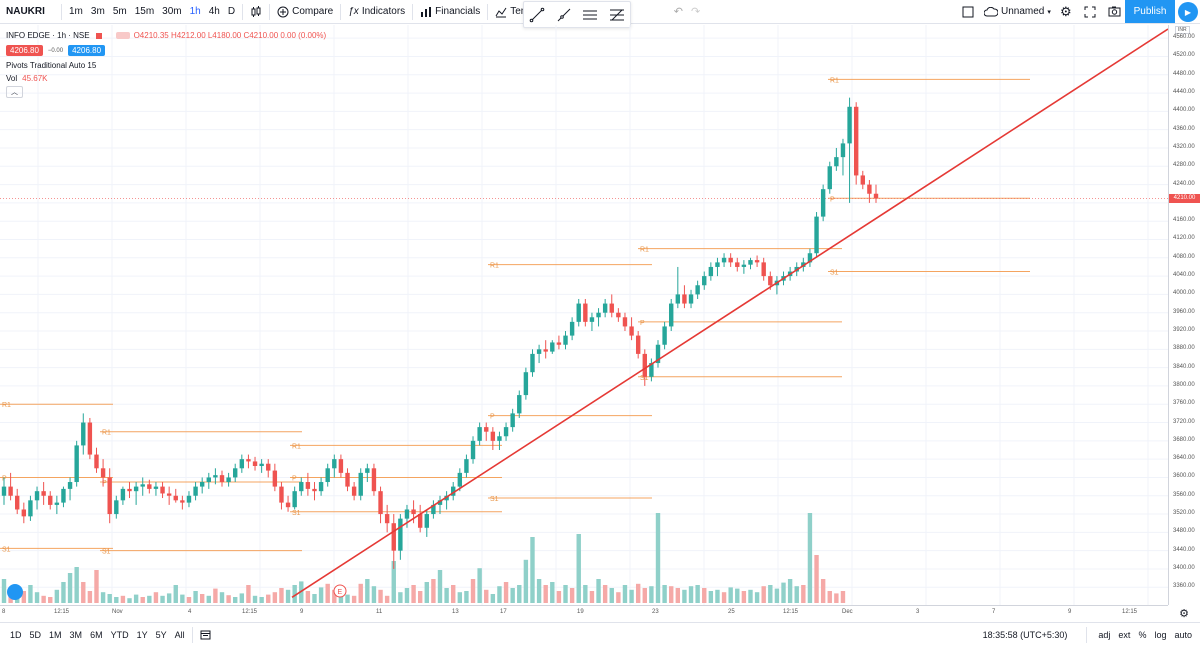 Image resolution: width=1200 pixels, height=647 pixels. I want to click on undo-button: ↶, so click(678, 12).